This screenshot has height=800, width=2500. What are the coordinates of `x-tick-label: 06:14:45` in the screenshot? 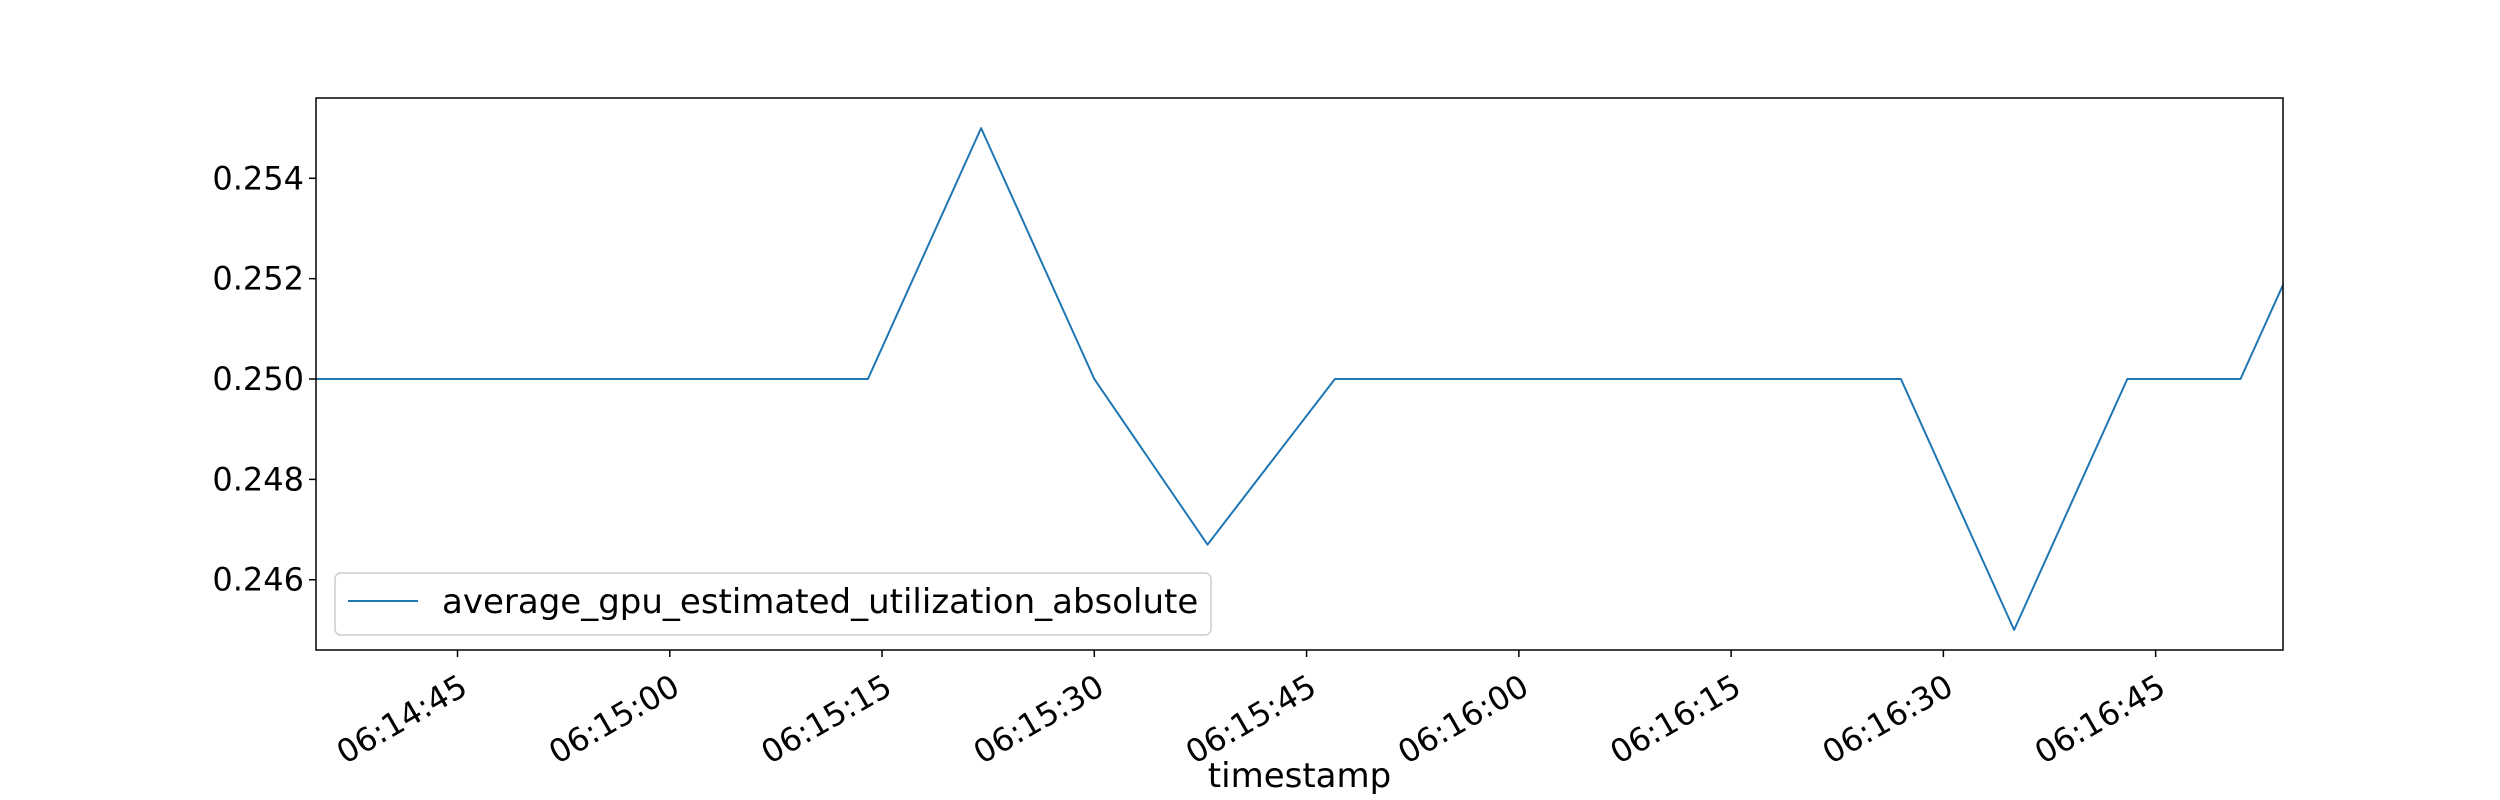 It's located at (401, 719).